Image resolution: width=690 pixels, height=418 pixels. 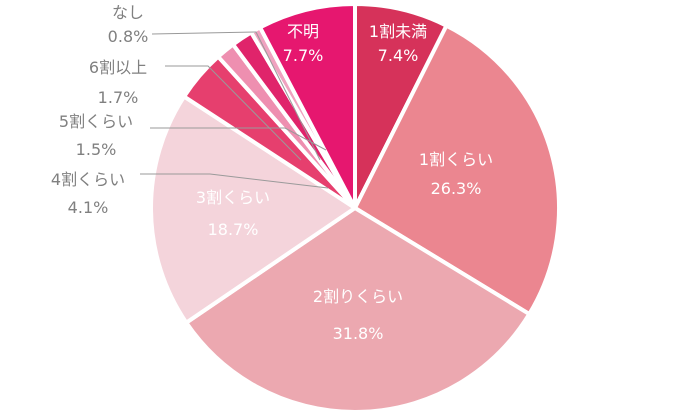 What do you see at coordinates (88, 179) in the screenshot?
I see `slice-label-5: 4割くらい` at bounding box center [88, 179].